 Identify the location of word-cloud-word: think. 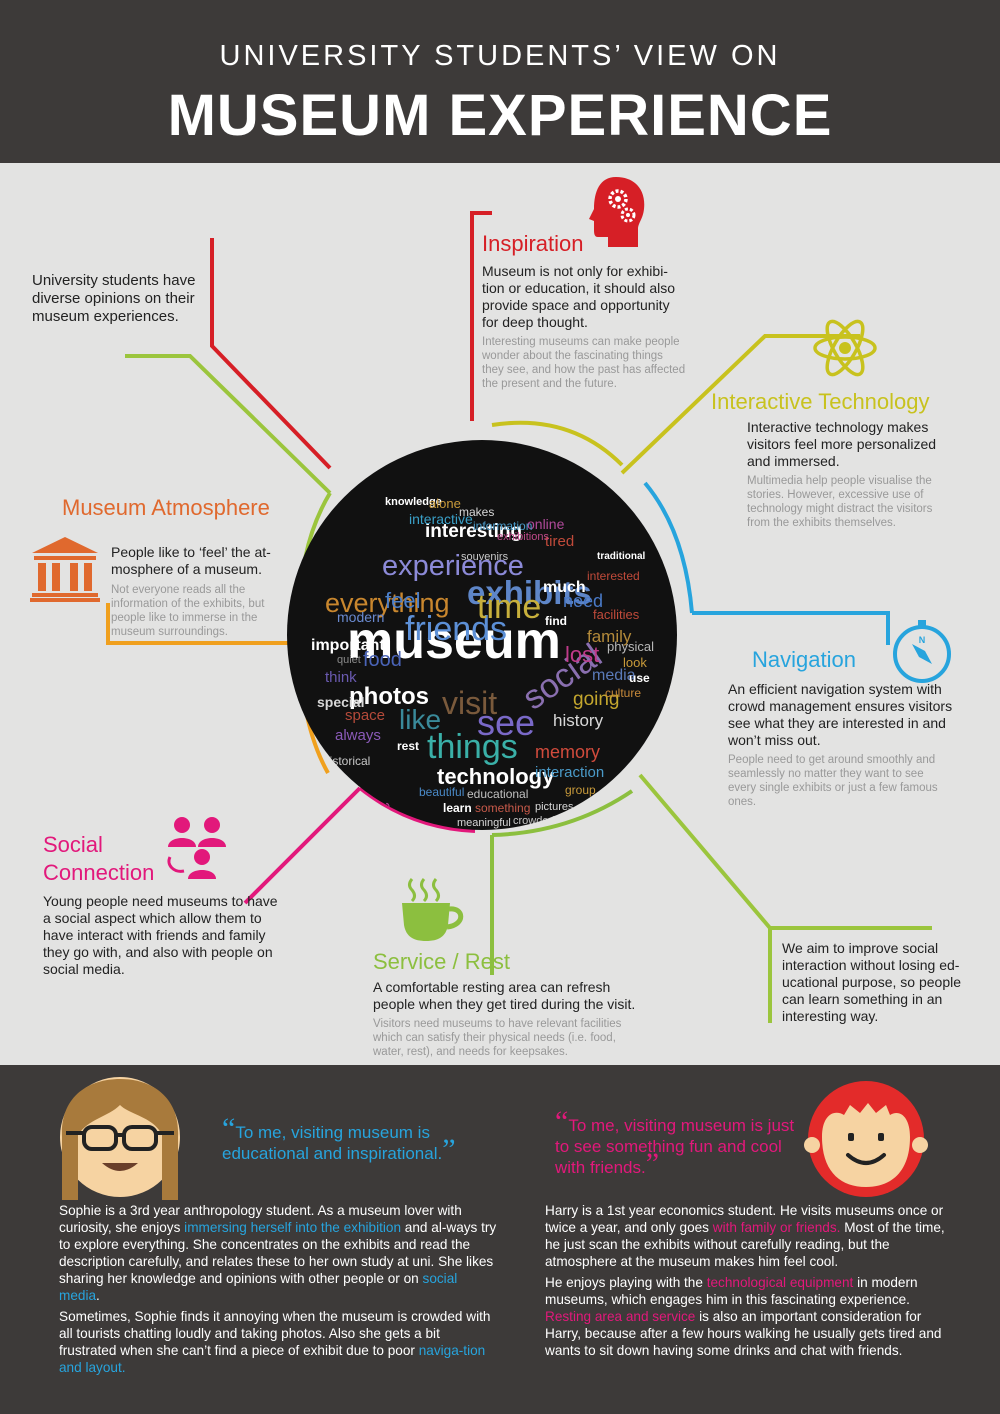
(341, 677).